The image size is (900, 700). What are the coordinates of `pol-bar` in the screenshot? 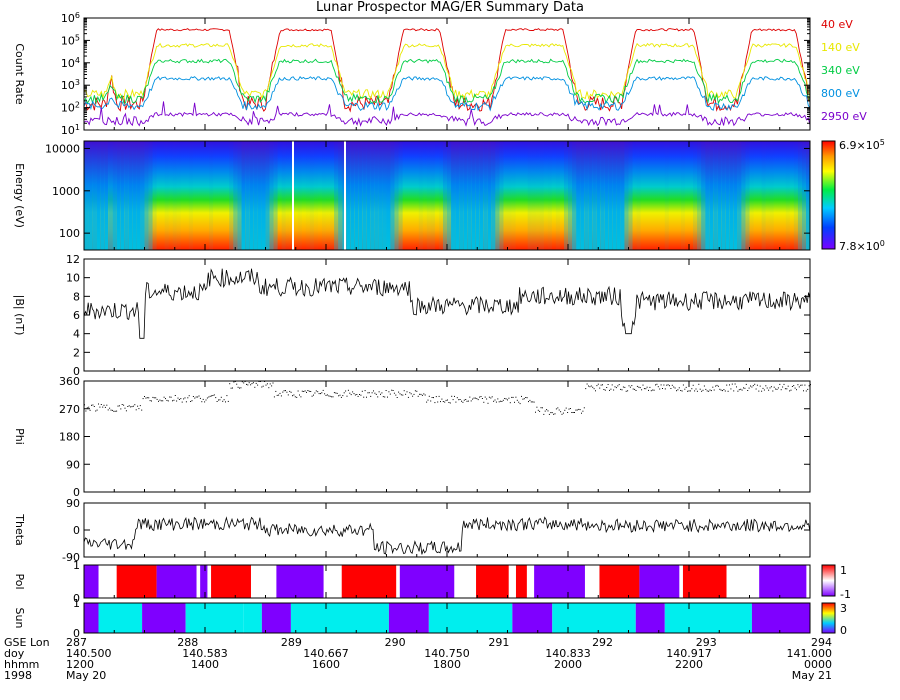 It's located at (231, 581).